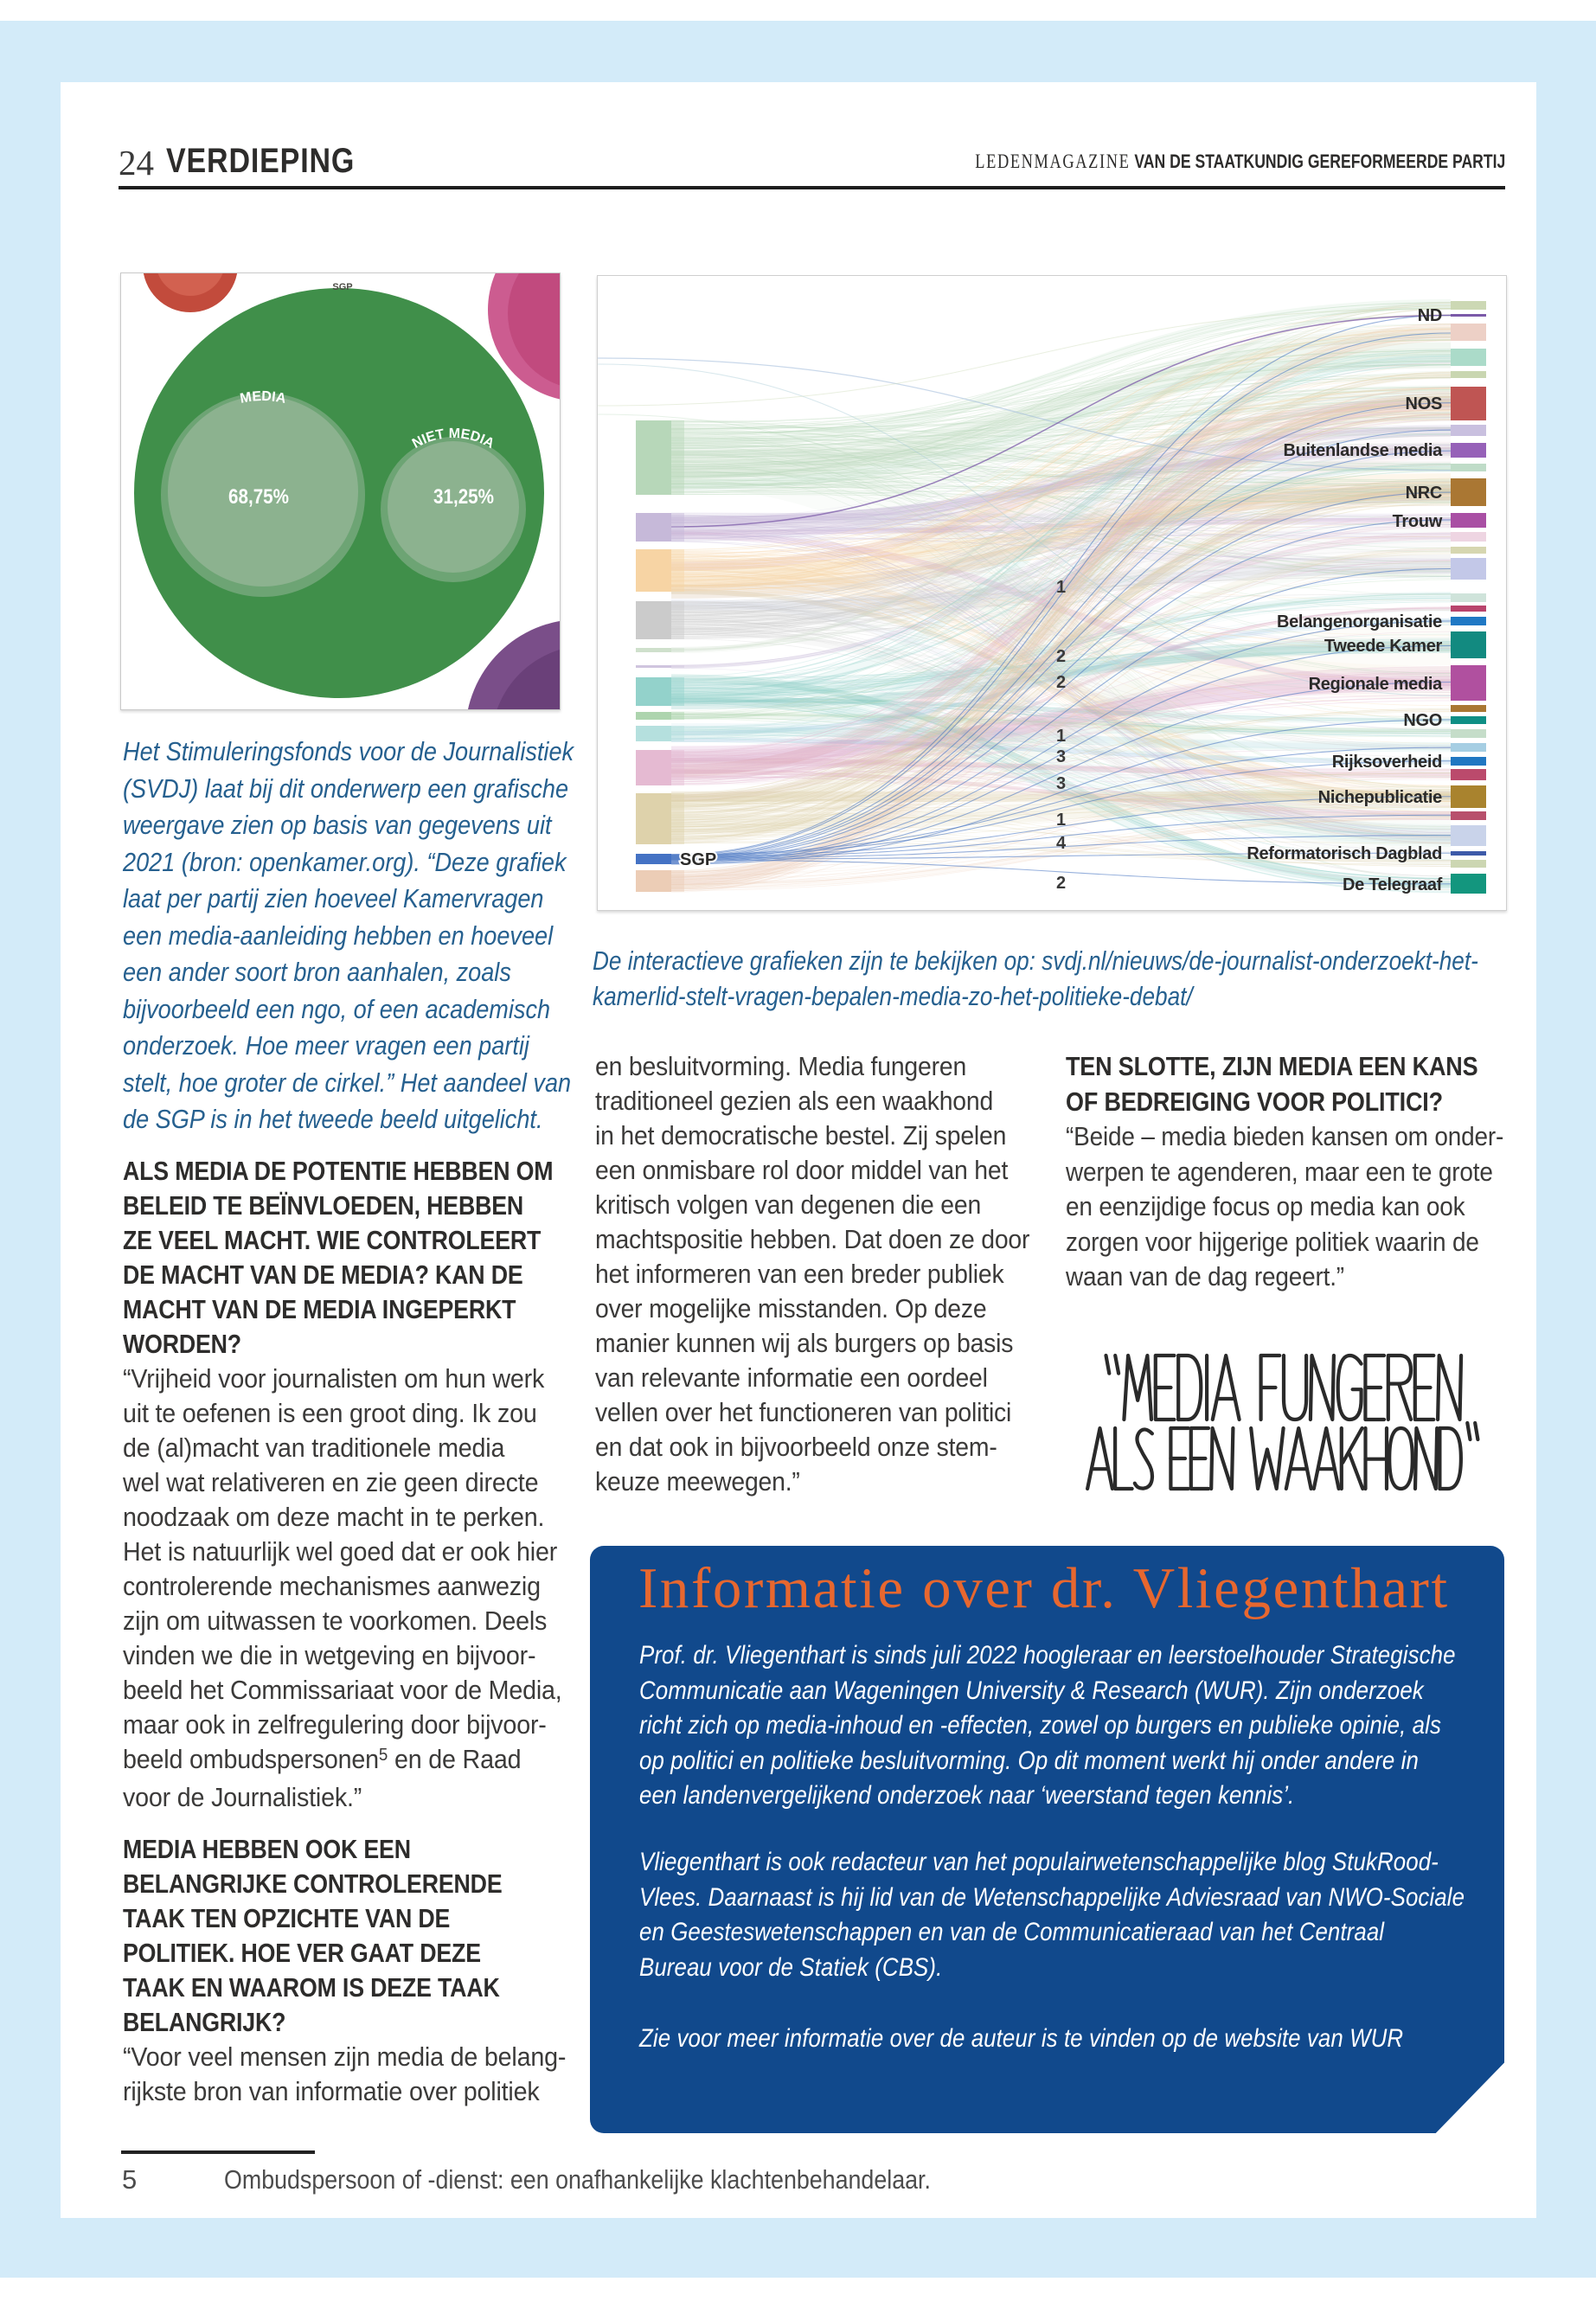 The image size is (1596, 2301). Describe the element at coordinates (1418, 521) in the screenshot. I see `svg-text: Trouw` at that location.